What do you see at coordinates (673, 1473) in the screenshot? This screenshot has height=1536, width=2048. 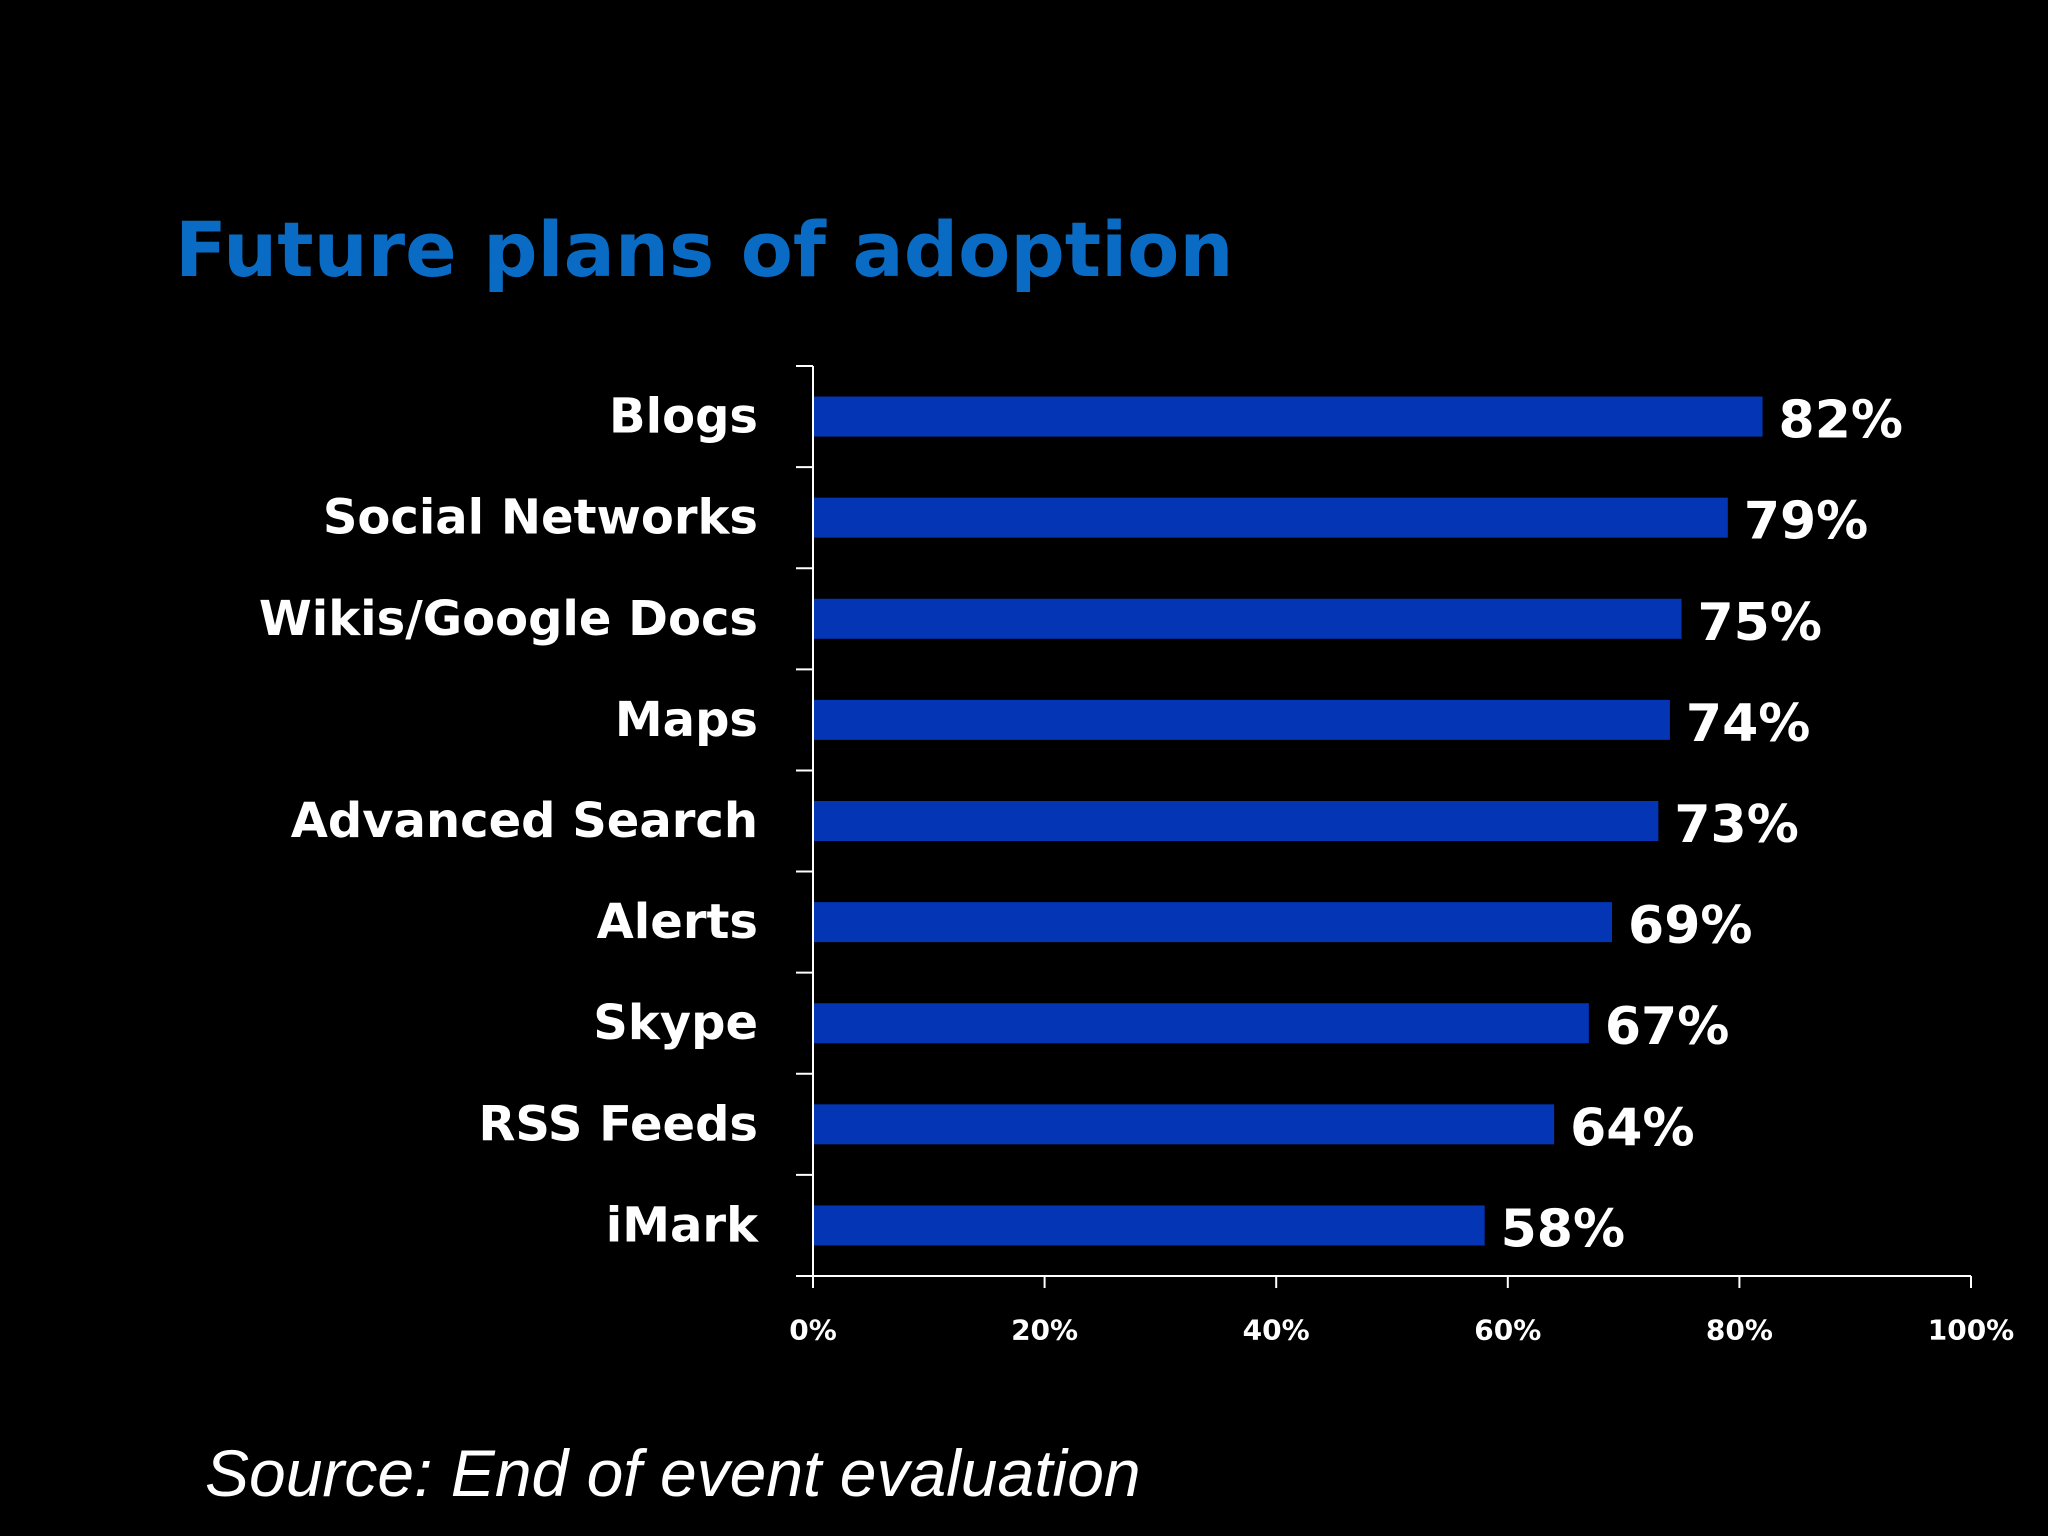 I see `source-note: Source: End of event evaluation` at bounding box center [673, 1473].